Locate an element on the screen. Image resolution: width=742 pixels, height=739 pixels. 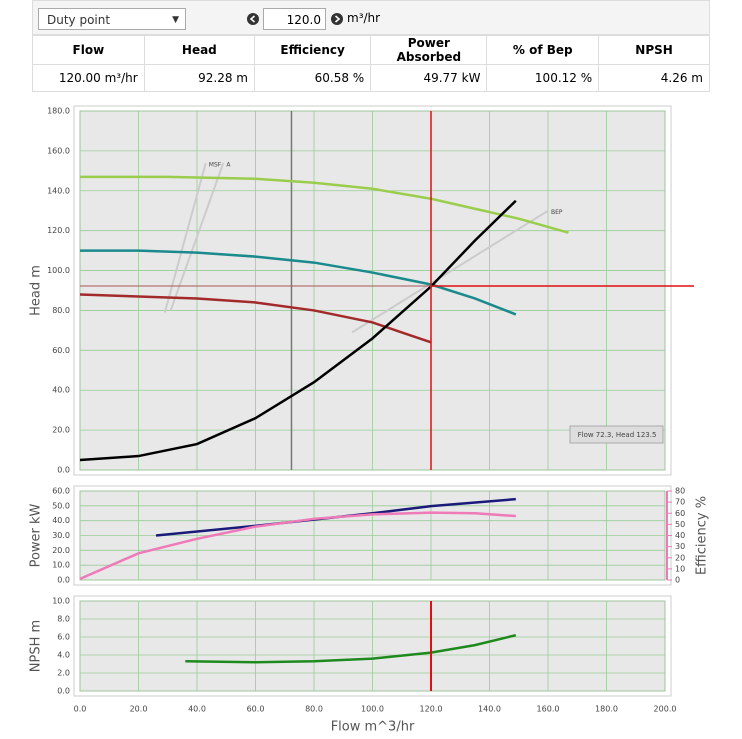
tooltip-box is located at coordinates (616, 434).